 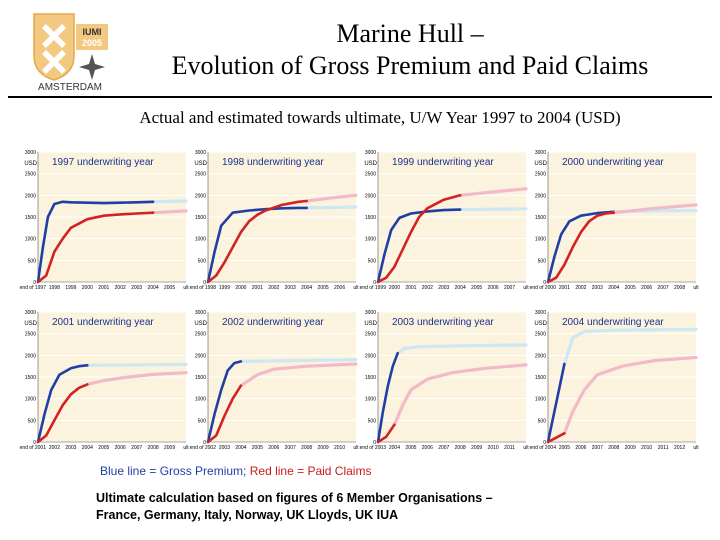 What do you see at coordinates (92, 32) in the screenshot?
I see `logo-badge-line1: IUMI` at bounding box center [92, 32].